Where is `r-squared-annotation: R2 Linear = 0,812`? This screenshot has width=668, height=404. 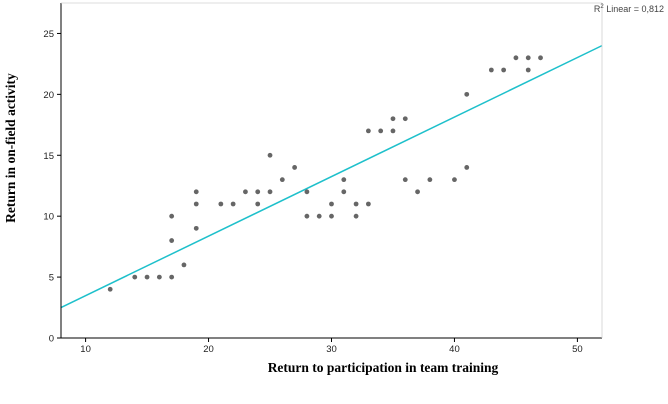
r-squared-annotation: R2 Linear = 0,812 is located at coordinates (629, 9).